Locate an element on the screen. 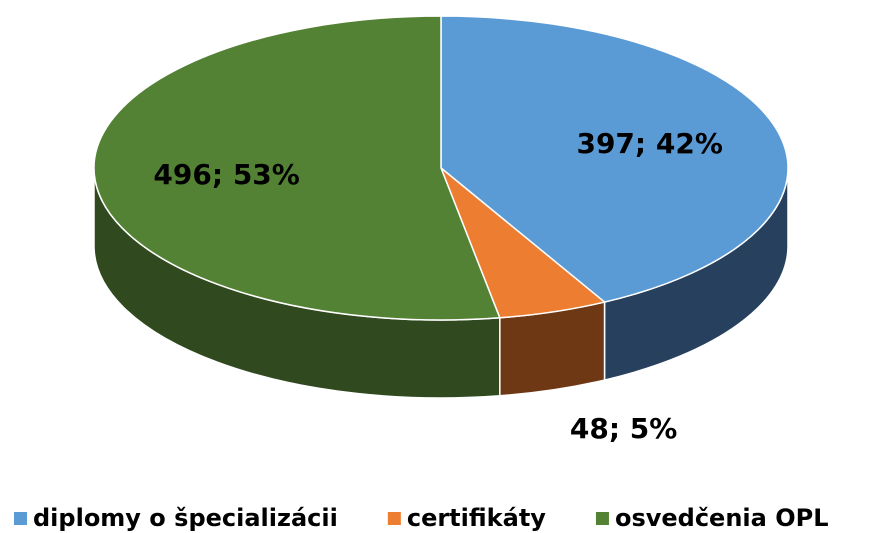  data-label: 397; 42% is located at coordinates (649, 143).